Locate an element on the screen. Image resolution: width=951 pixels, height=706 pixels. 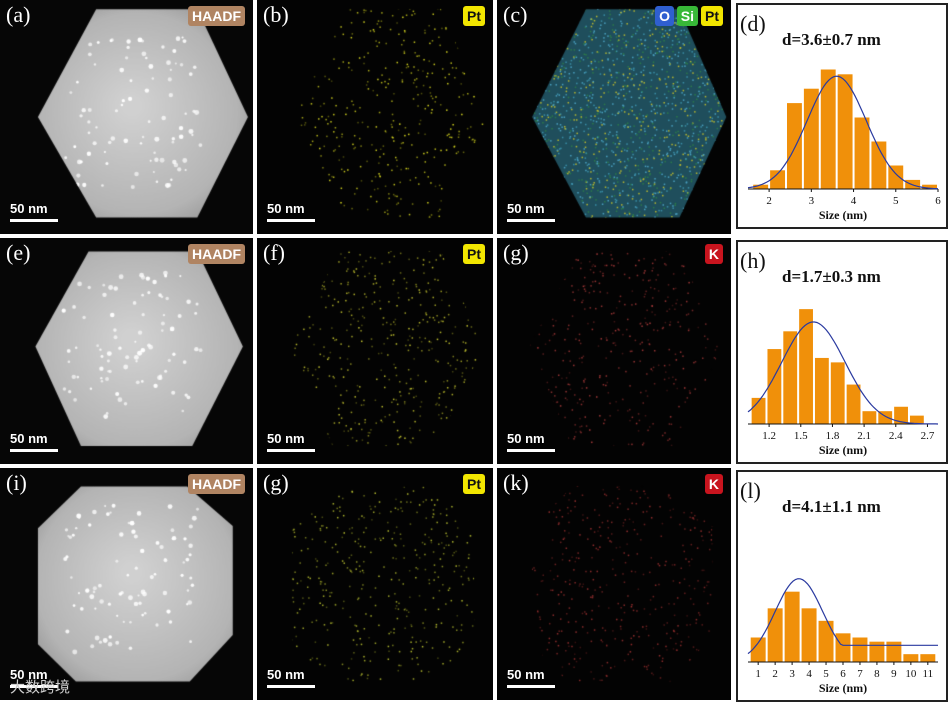
histogram-l-chart: (l) d=4.1±1.1 nm 1 2 3 4 5 6 7 8 9 10 11 Size (nm) is located at coordinates (839, 586).